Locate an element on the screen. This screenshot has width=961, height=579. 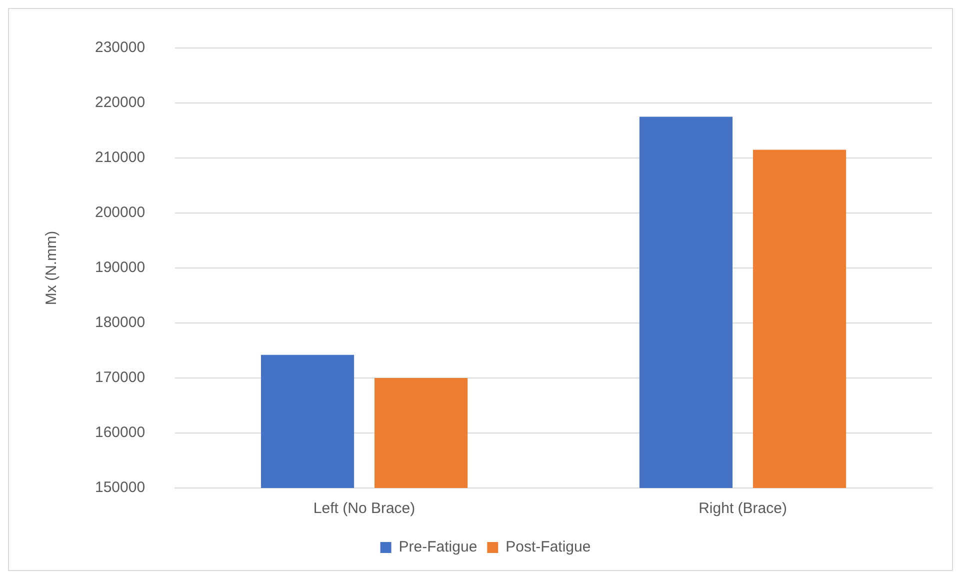
y-tick-label: 160000 is located at coordinates (120, 433).